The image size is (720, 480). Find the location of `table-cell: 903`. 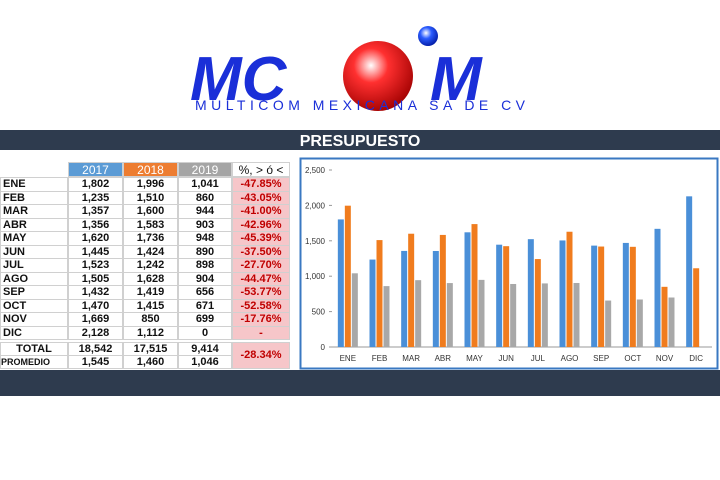

table-cell: 903 is located at coordinates (205, 224).